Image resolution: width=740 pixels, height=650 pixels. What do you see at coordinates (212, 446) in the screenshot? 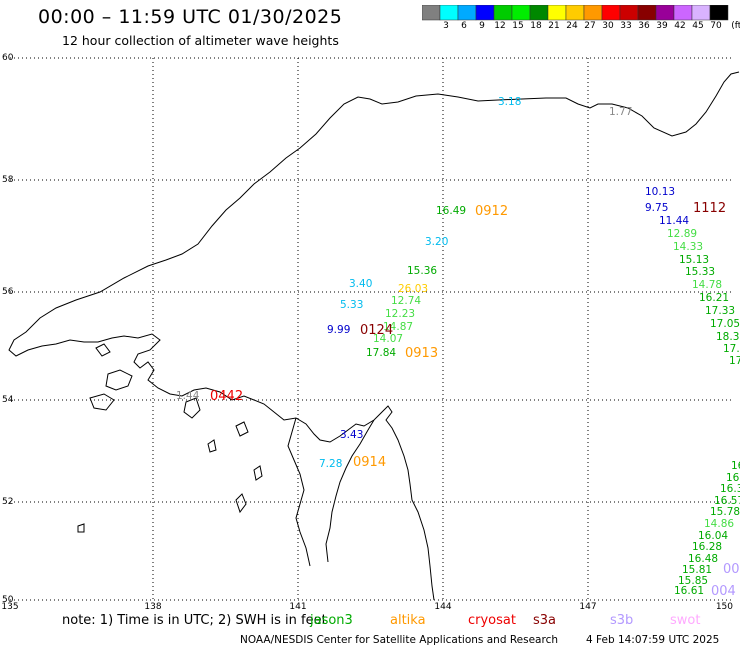
I see `island-g` at bounding box center [212, 446].